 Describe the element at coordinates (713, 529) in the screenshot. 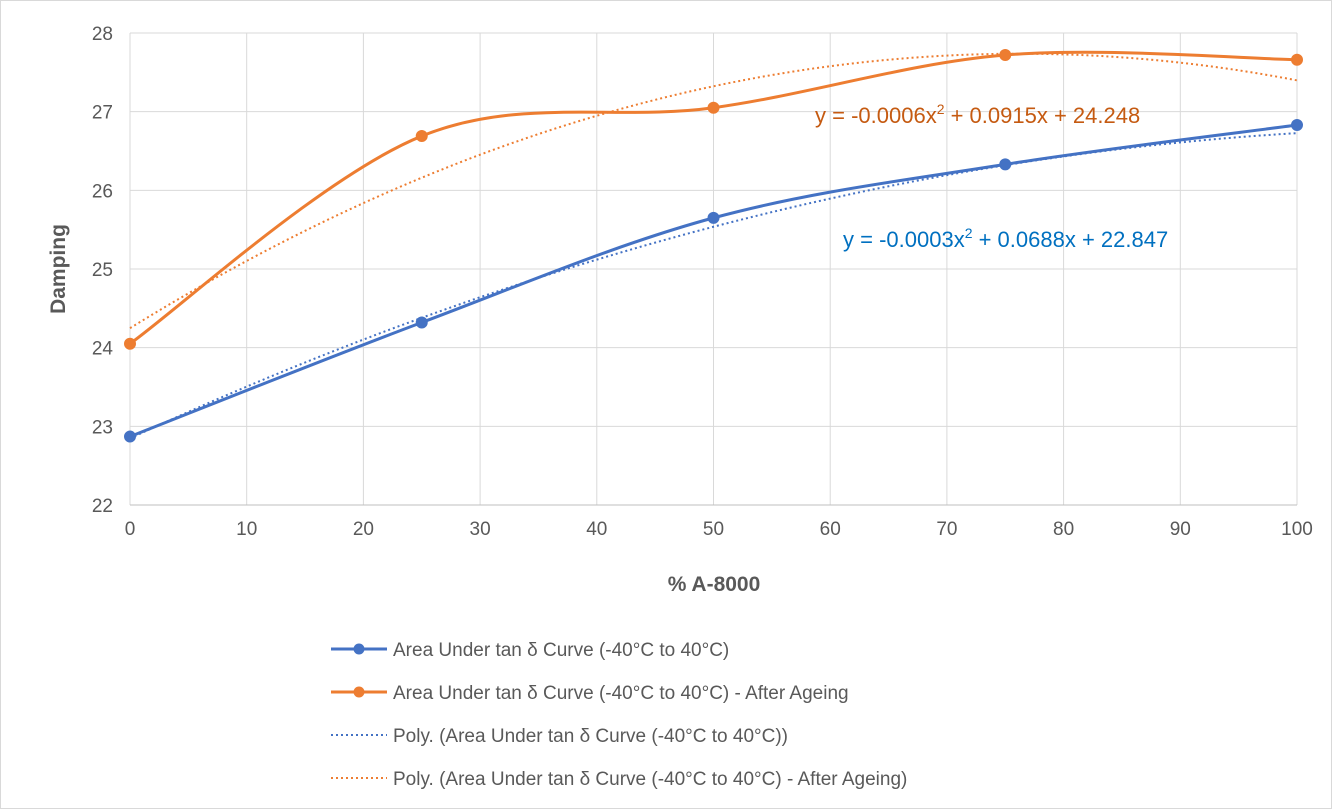

I see `x-tick-label: 50` at that location.